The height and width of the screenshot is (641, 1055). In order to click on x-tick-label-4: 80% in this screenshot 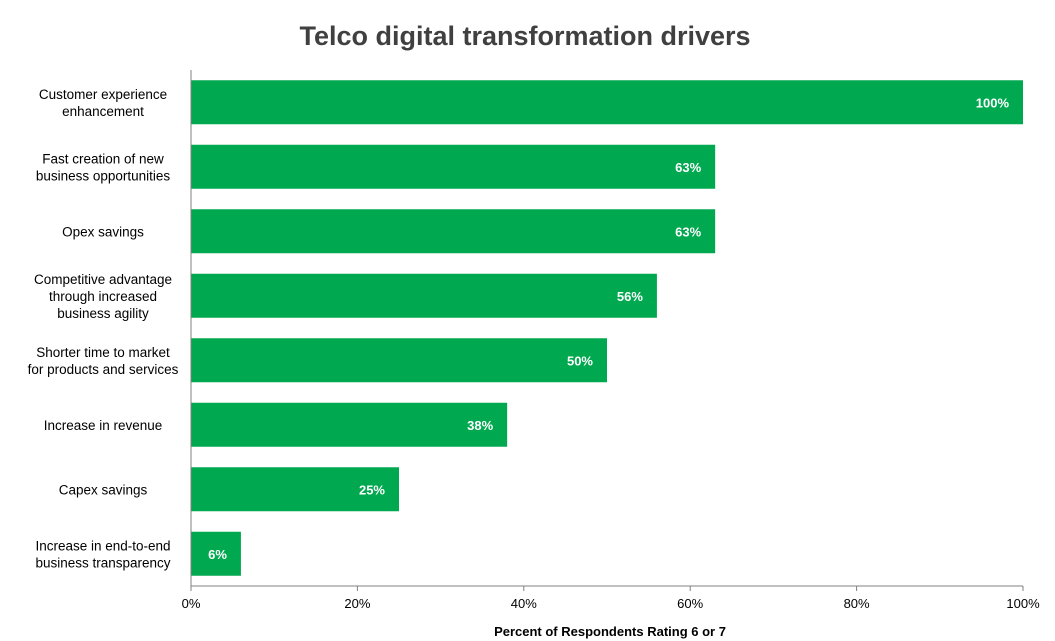, I will do `click(857, 603)`.